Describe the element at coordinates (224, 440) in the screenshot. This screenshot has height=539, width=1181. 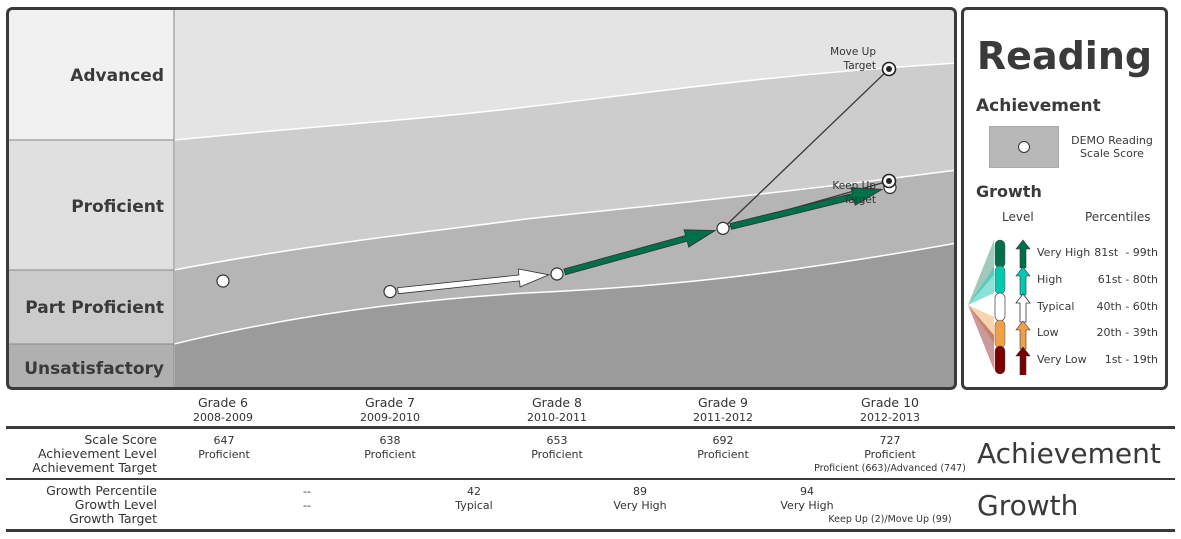
I see `scale-score-grade-6: 647` at that location.